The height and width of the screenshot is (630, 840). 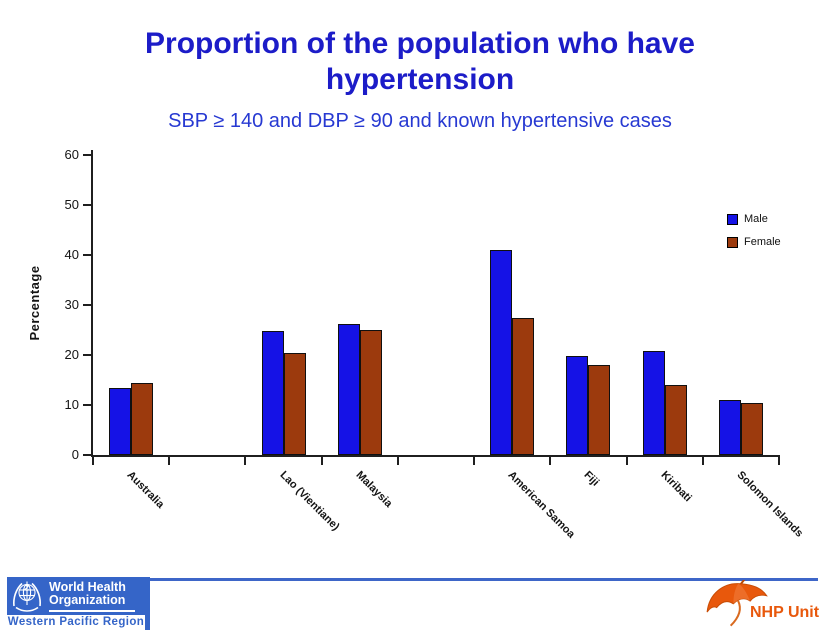 What do you see at coordinates (309, 501) in the screenshot?
I see `x-label-lao-vientiane: Lao (Vientiane)` at bounding box center [309, 501].